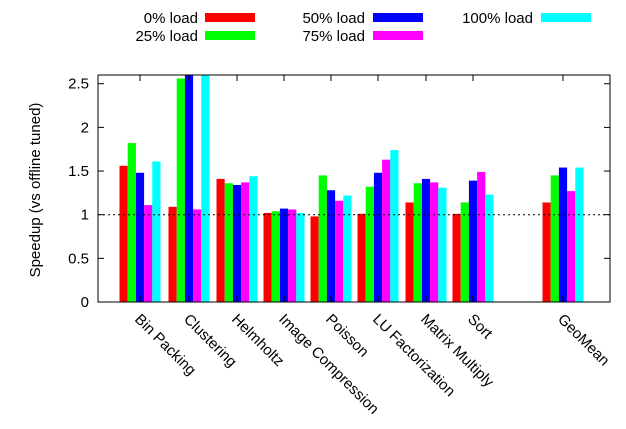 The image size is (626, 429). I want to click on legend-label: 50% load, so click(333, 18).